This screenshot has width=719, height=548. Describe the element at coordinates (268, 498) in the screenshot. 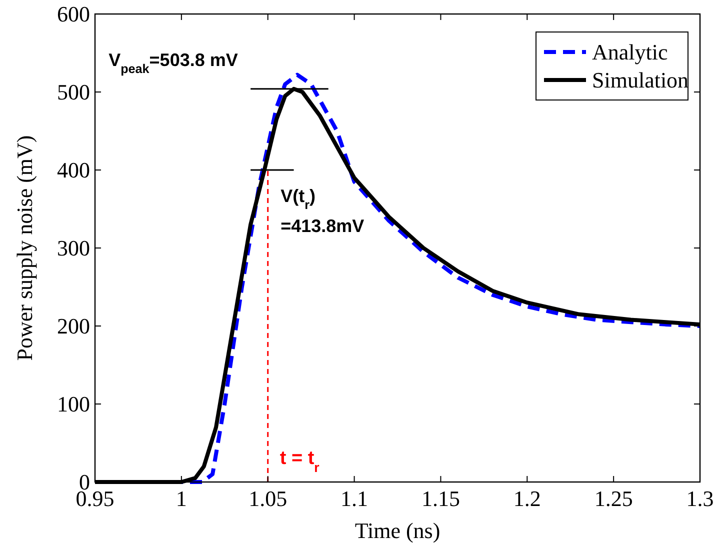

I see `x-tick-label: 1.05` at that location.